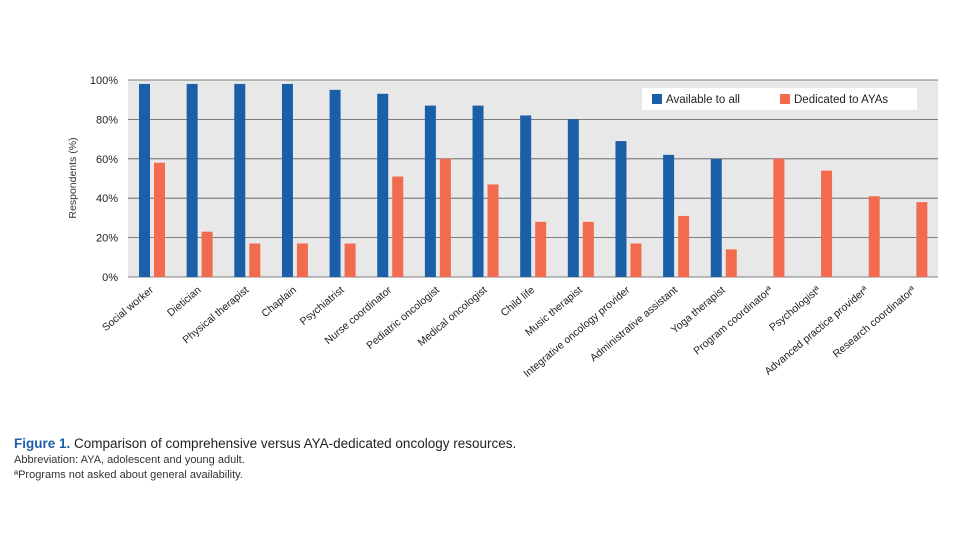 Image resolution: width=960 pixels, height=540 pixels. What do you see at coordinates (733, 320) in the screenshot?
I see `x-tick-label-program-coordinator: Program coordinatorª` at bounding box center [733, 320].